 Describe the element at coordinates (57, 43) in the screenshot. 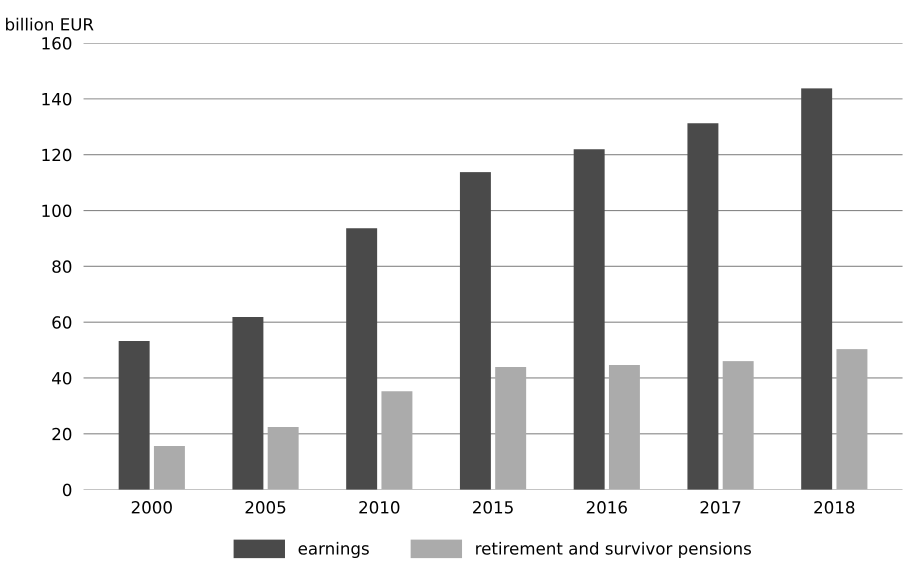

I see `y-tick-label: 160` at that location.